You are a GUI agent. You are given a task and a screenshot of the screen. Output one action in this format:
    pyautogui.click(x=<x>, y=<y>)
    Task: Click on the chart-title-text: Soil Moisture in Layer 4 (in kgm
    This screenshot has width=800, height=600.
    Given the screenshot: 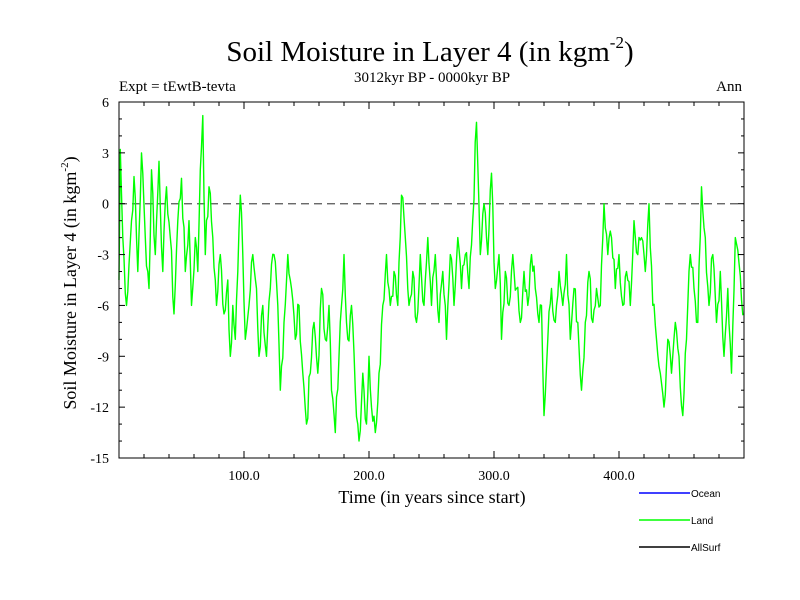 What is the action you would take?
    pyautogui.click(x=418, y=52)
    